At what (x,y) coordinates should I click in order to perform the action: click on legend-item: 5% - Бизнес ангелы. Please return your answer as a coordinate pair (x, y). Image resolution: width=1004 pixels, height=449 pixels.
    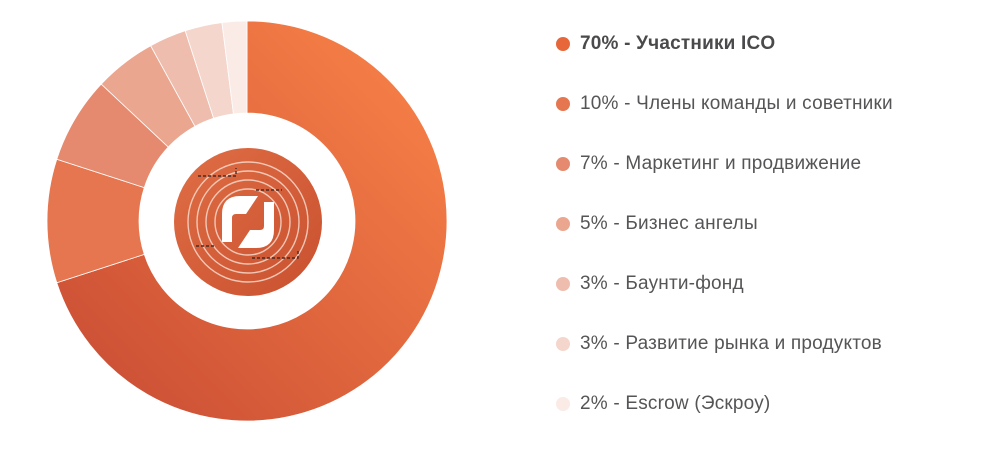
    Looking at the image, I should click on (724, 224).